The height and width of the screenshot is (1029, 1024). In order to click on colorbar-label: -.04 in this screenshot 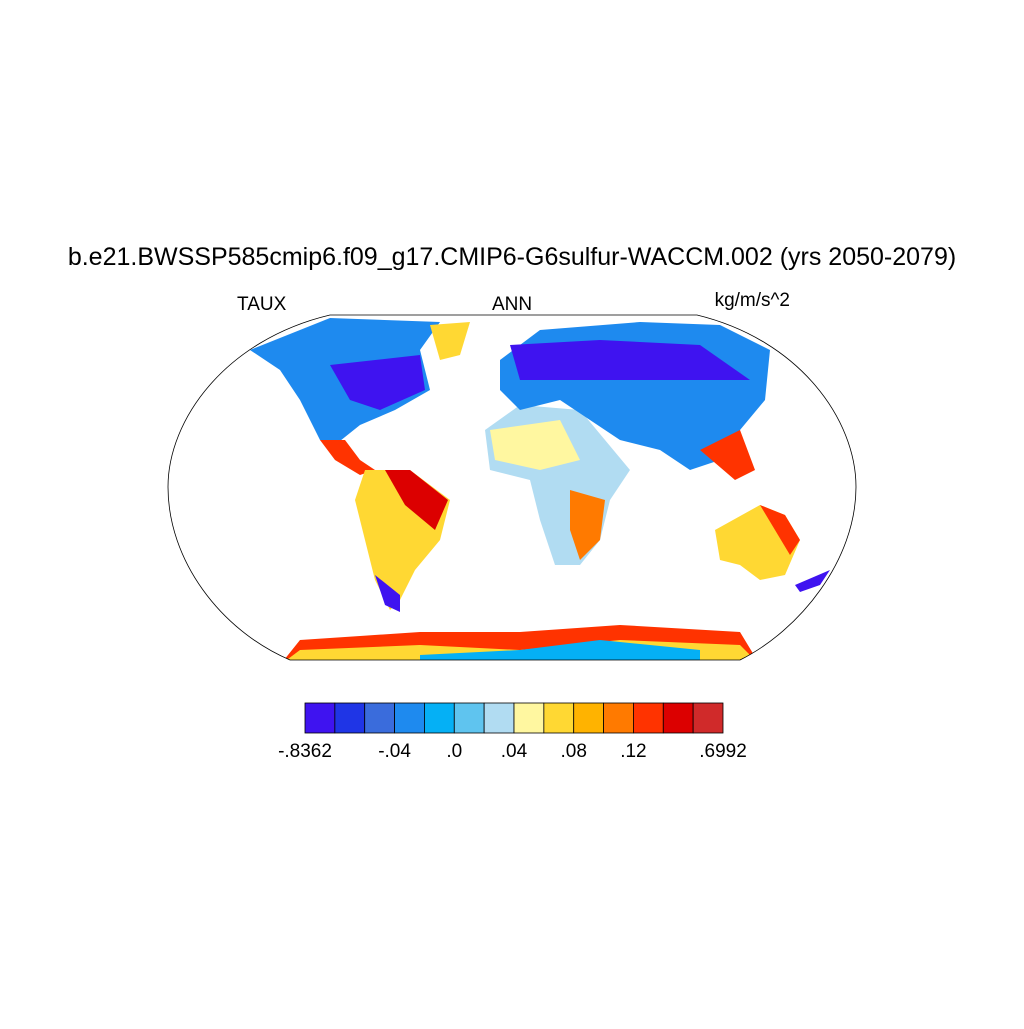, I will do `click(394, 751)`.